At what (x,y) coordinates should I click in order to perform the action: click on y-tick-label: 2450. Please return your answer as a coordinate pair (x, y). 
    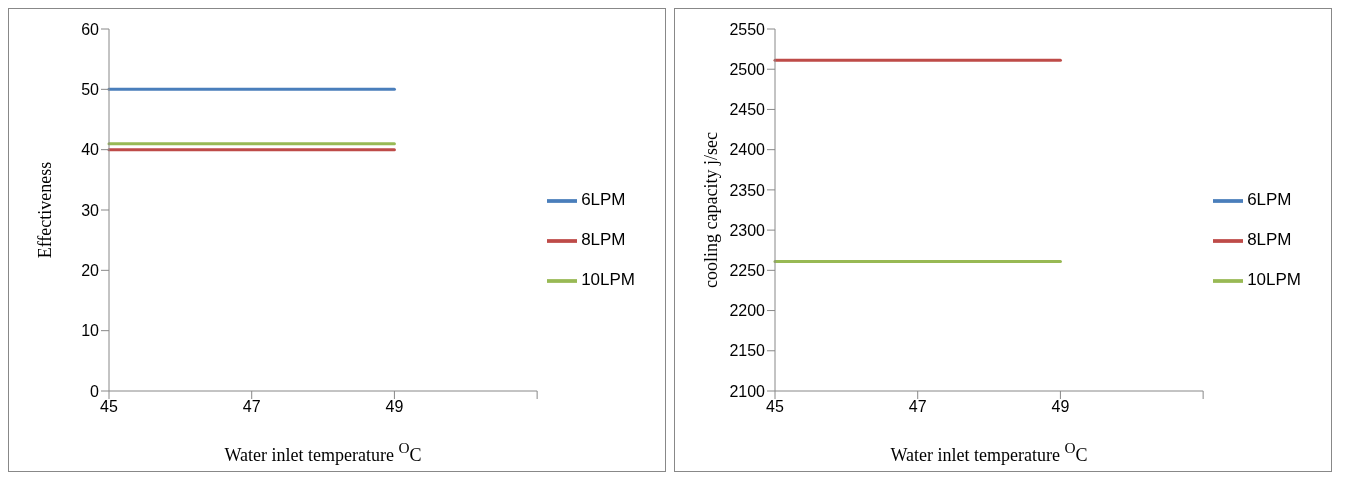
    Looking at the image, I should click on (747, 110).